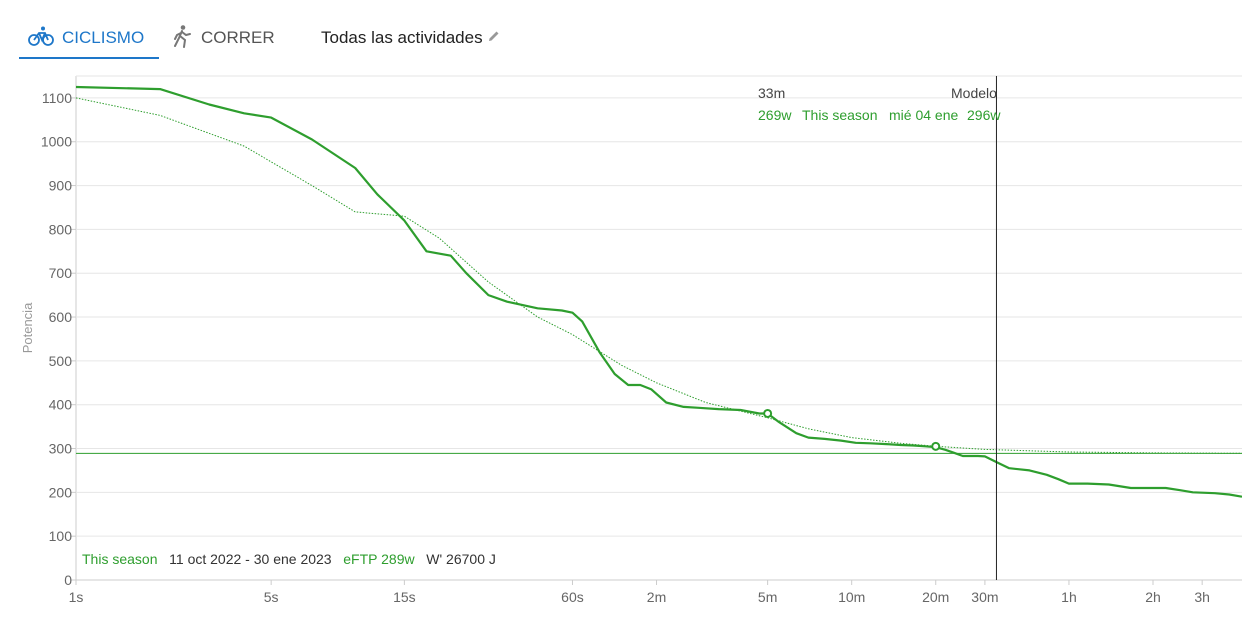 The image size is (1242, 619). I want to click on y-tick-label: 1100, so click(57, 98).